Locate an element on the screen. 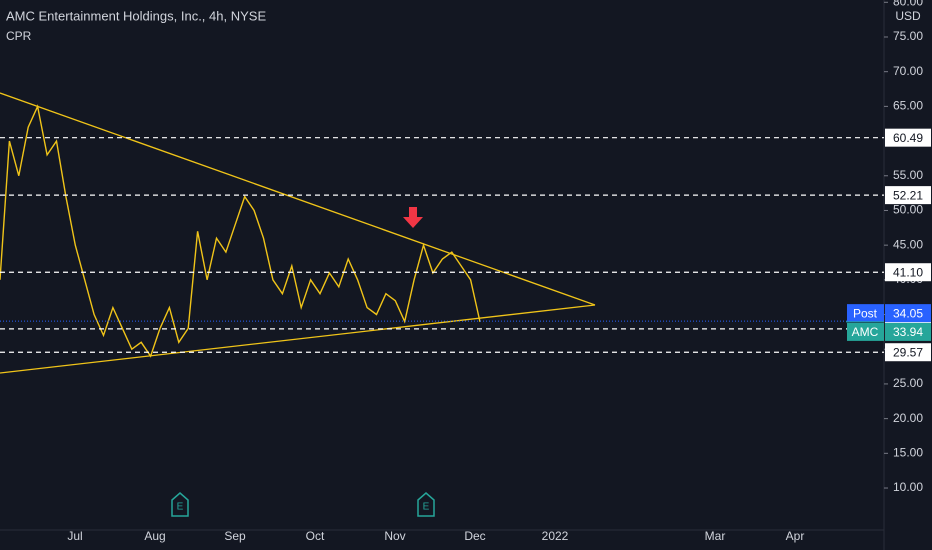  y-tick-label: 80.00 is located at coordinates (908, 4).